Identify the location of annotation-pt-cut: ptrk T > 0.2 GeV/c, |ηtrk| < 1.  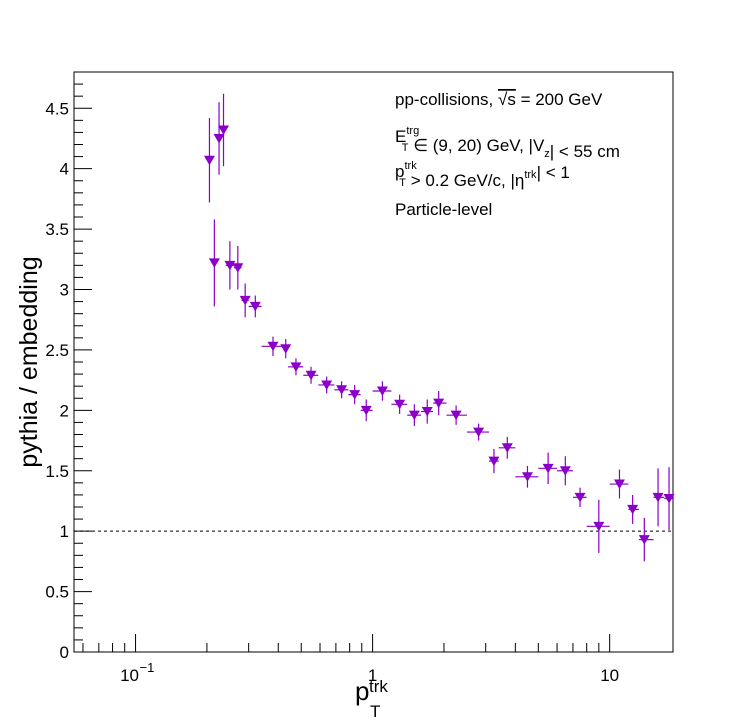
(482, 175).